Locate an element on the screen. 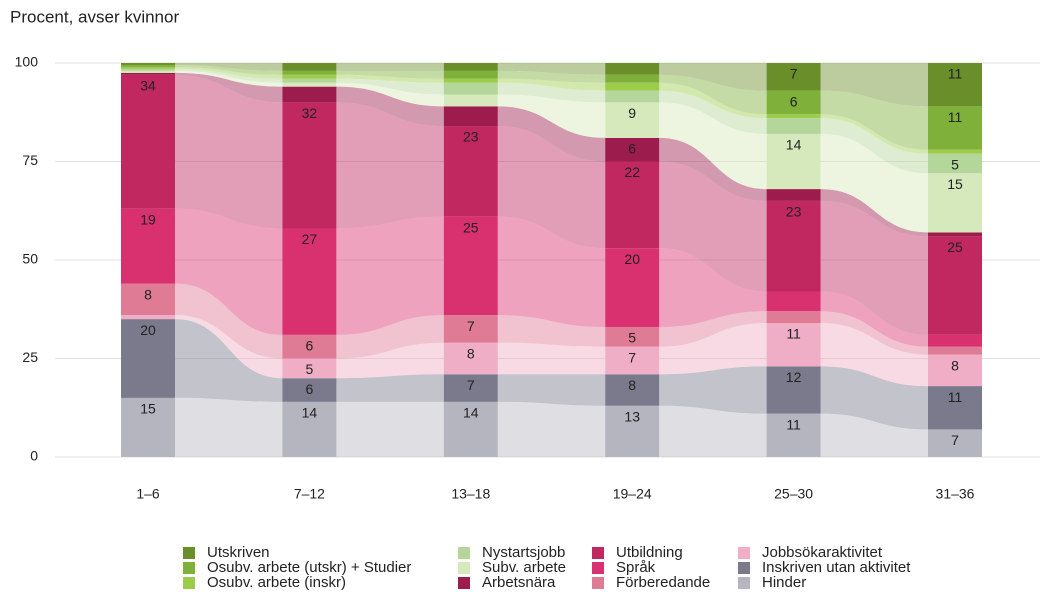  x-tick-label: 13–18 is located at coordinates (470, 494).